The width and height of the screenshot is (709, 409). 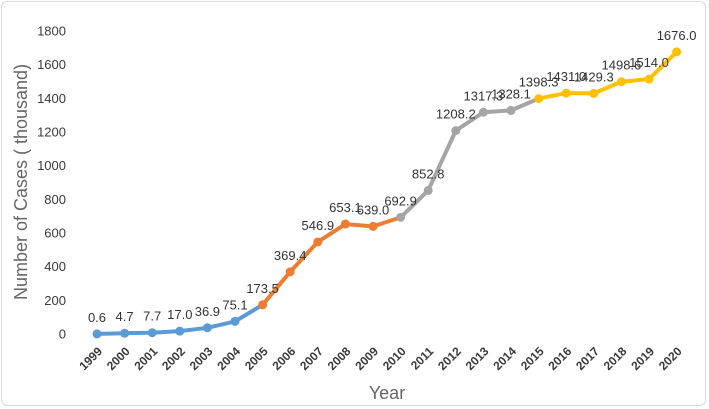 I want to click on x-tick-label: 2005, so click(x=256, y=358).